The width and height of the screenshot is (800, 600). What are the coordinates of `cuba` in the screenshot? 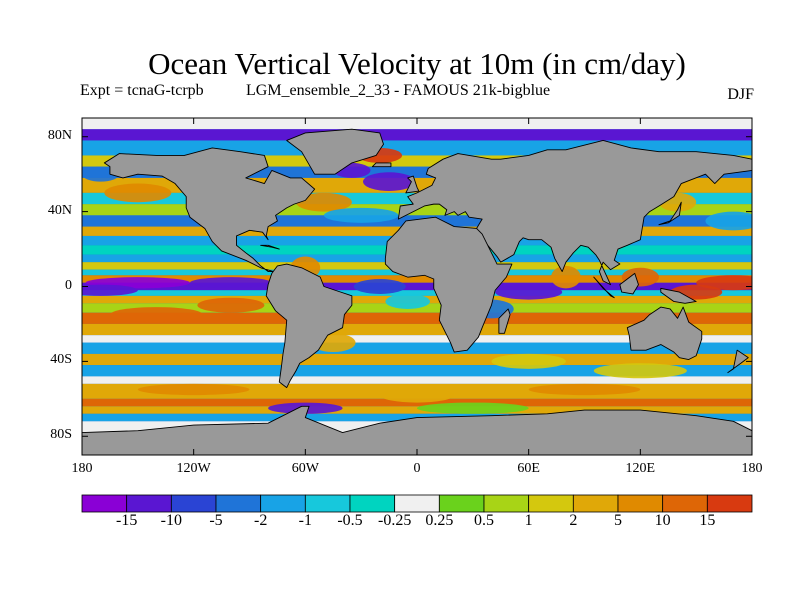 It's located at (270, 247).